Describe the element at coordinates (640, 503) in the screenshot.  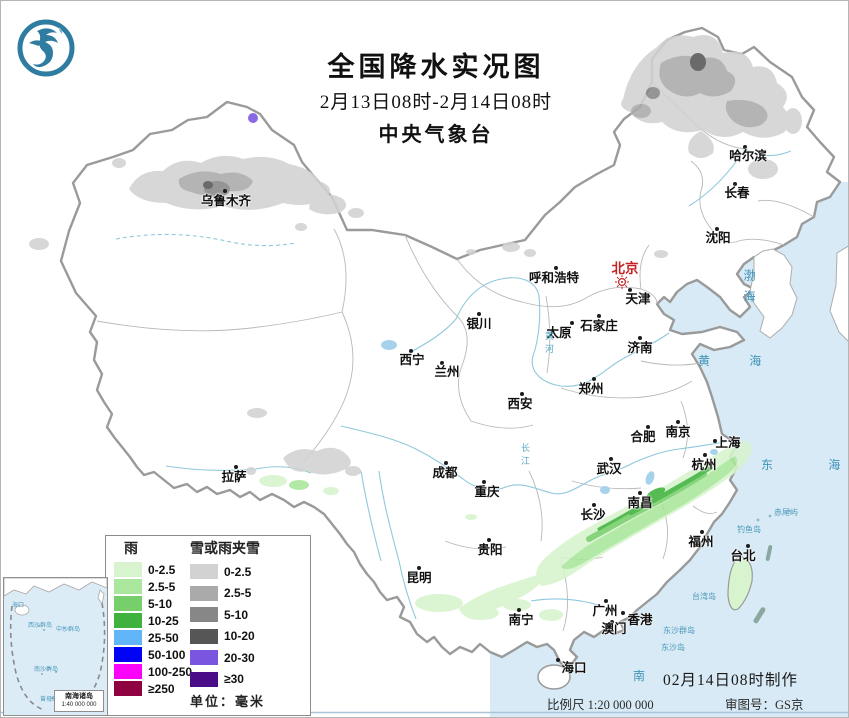
I see `city-label: 南昌` at that location.